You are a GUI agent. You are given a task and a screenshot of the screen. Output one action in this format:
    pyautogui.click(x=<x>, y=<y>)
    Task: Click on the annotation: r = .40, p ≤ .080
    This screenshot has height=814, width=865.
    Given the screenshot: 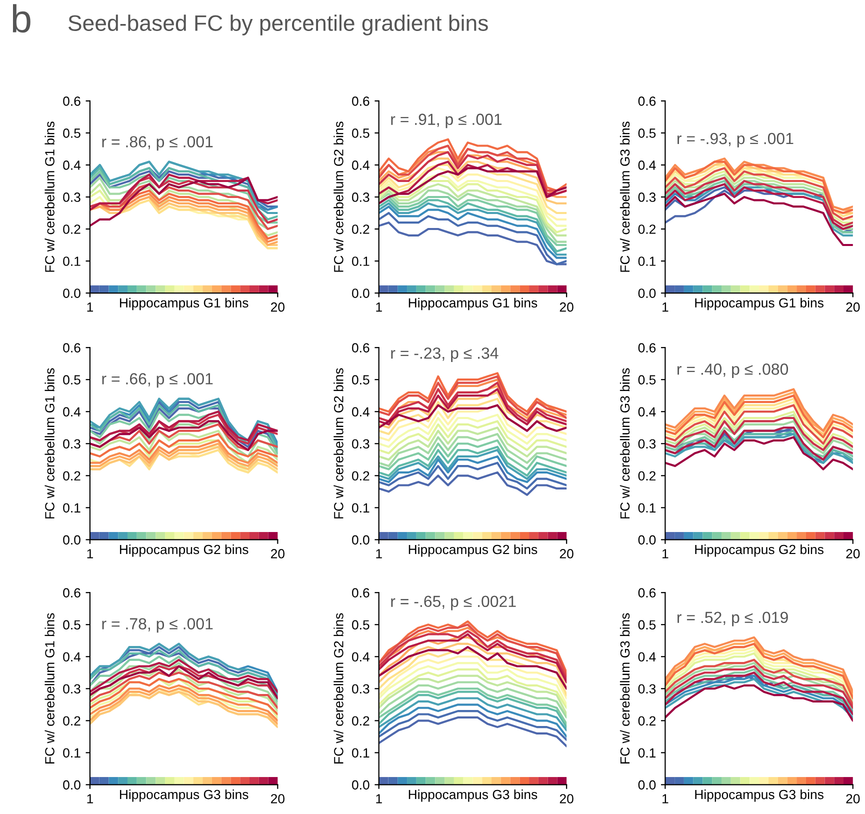 What is the action you would take?
    pyautogui.click(x=733, y=371)
    